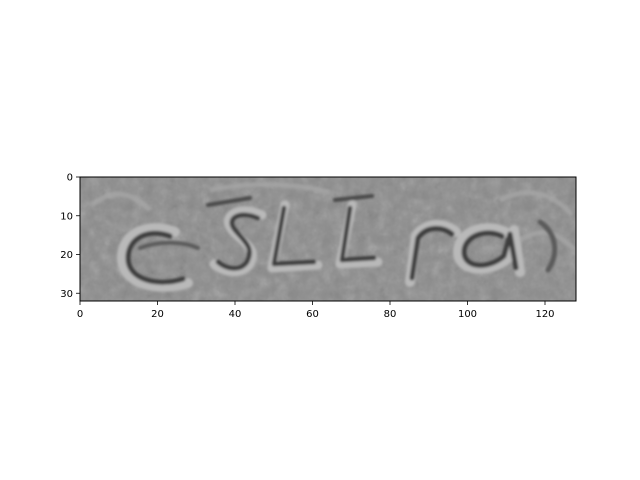  I want to click on x-tick-label: 60, so click(312, 314).